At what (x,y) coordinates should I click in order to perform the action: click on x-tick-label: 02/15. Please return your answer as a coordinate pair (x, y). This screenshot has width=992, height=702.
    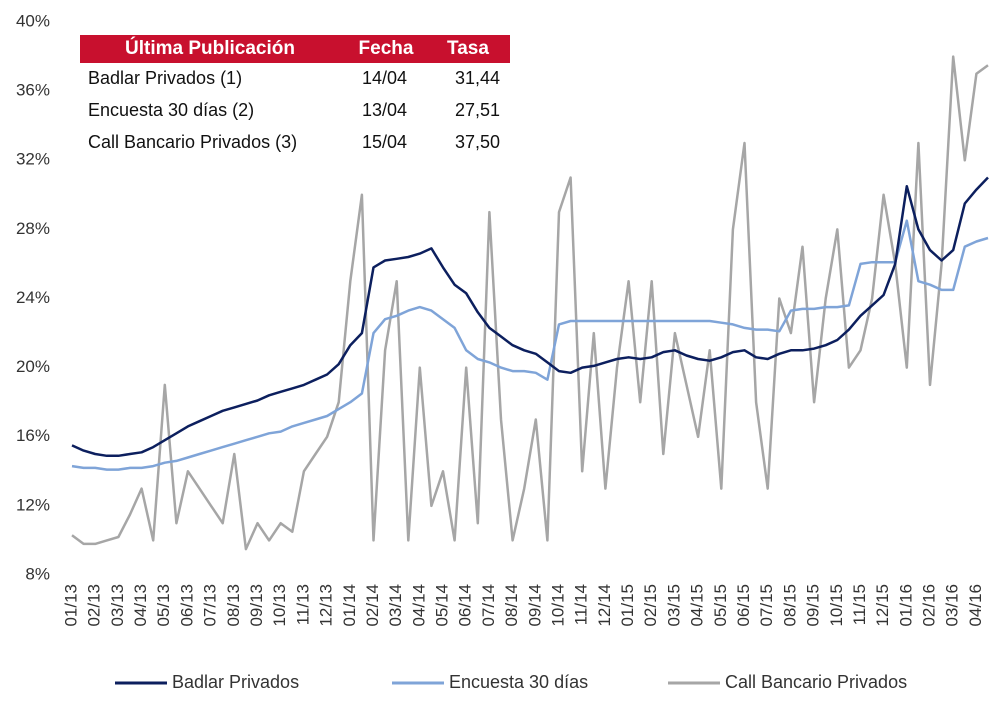
    Looking at the image, I should click on (650, 605).